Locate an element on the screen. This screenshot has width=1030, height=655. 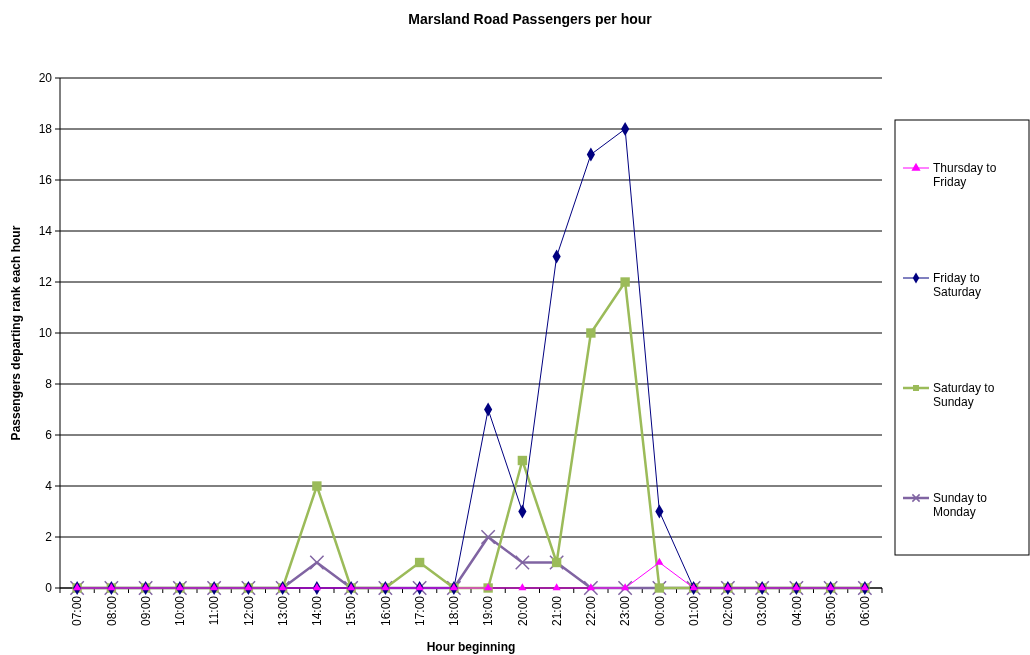
x-tick-label: 12:00 is located at coordinates (248, 611).